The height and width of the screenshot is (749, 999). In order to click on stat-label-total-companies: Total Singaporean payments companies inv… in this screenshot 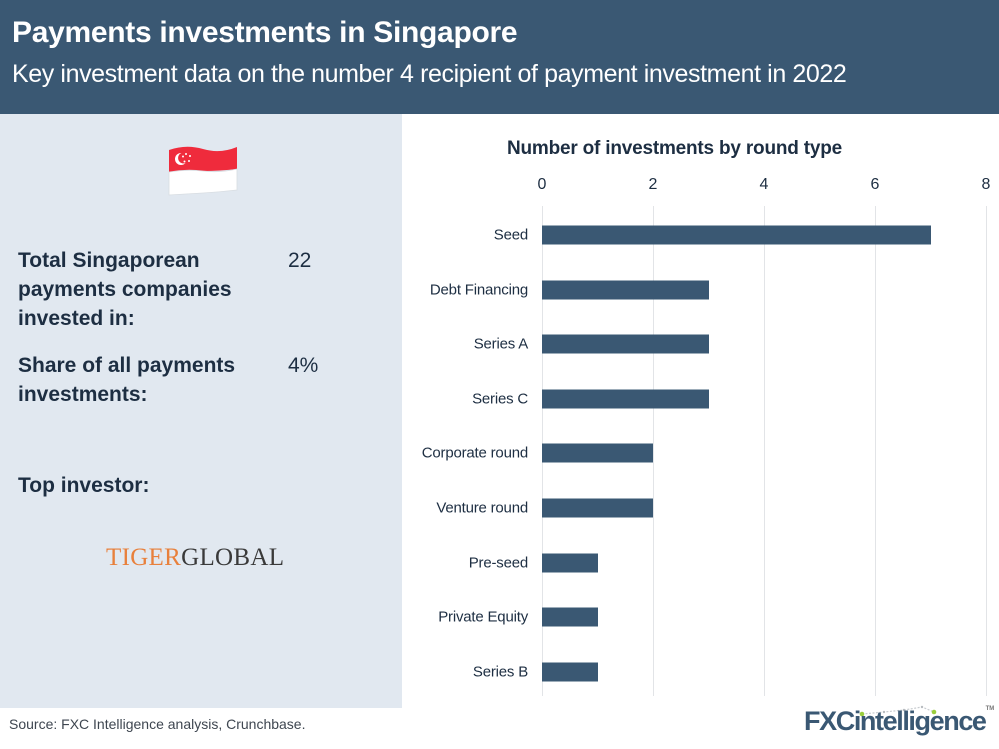, I will do `click(125, 289)`.